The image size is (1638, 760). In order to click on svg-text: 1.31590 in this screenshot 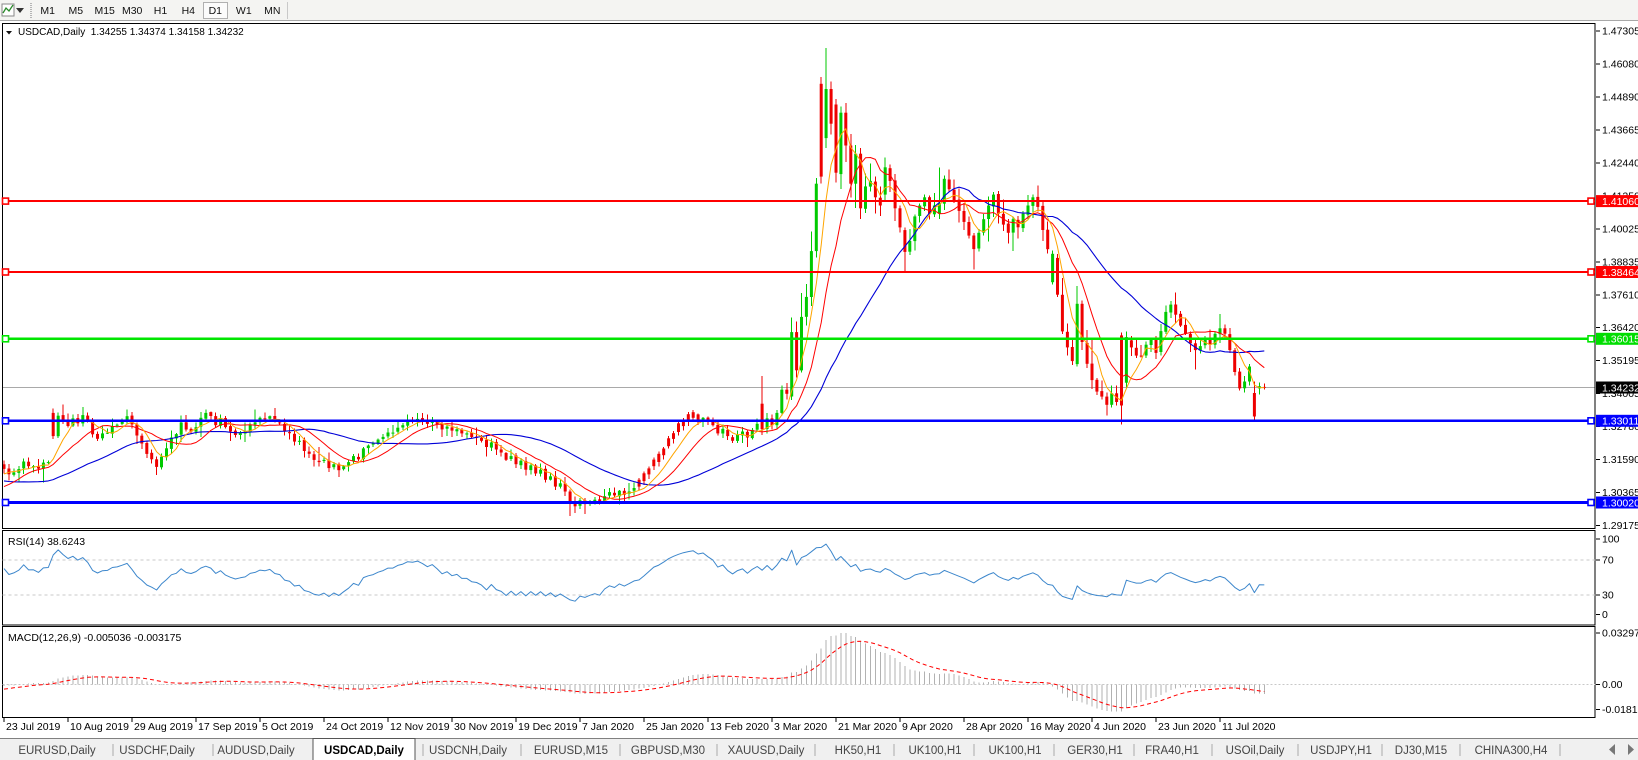, I will do `click(1620, 460)`.